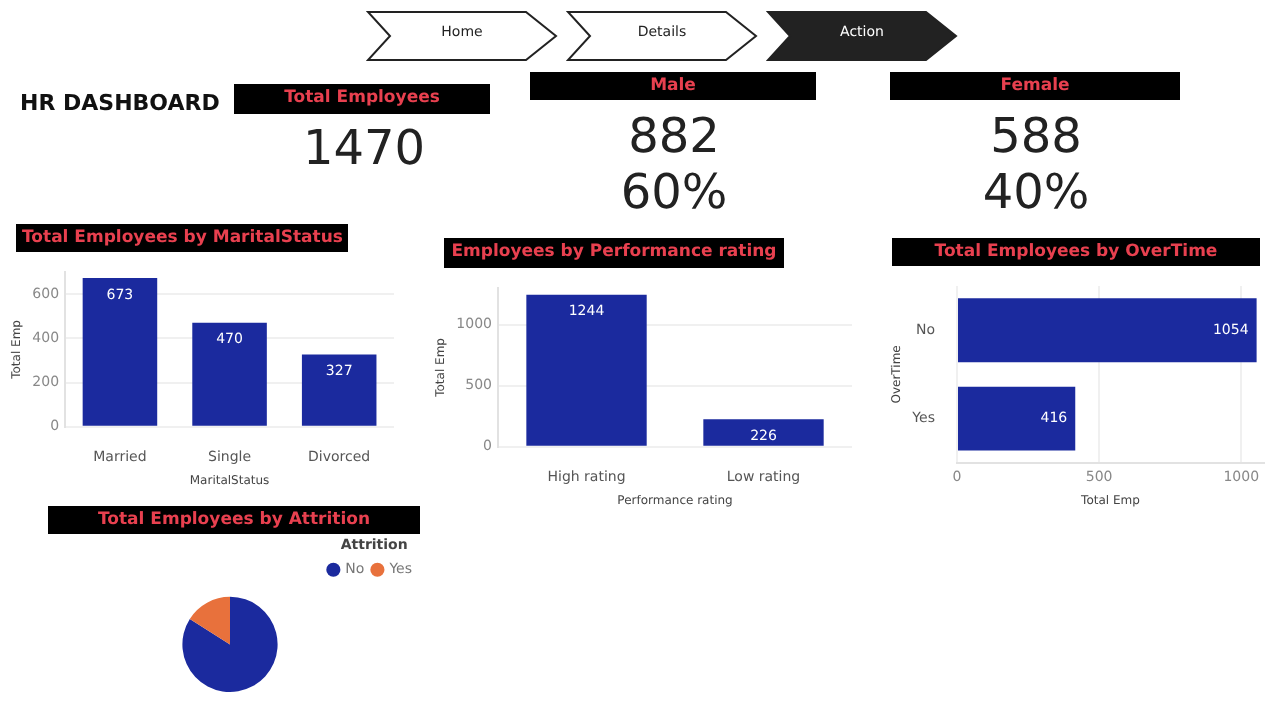 This screenshot has width=1280, height=720. I want to click on text: 40%, so click(1036, 192).